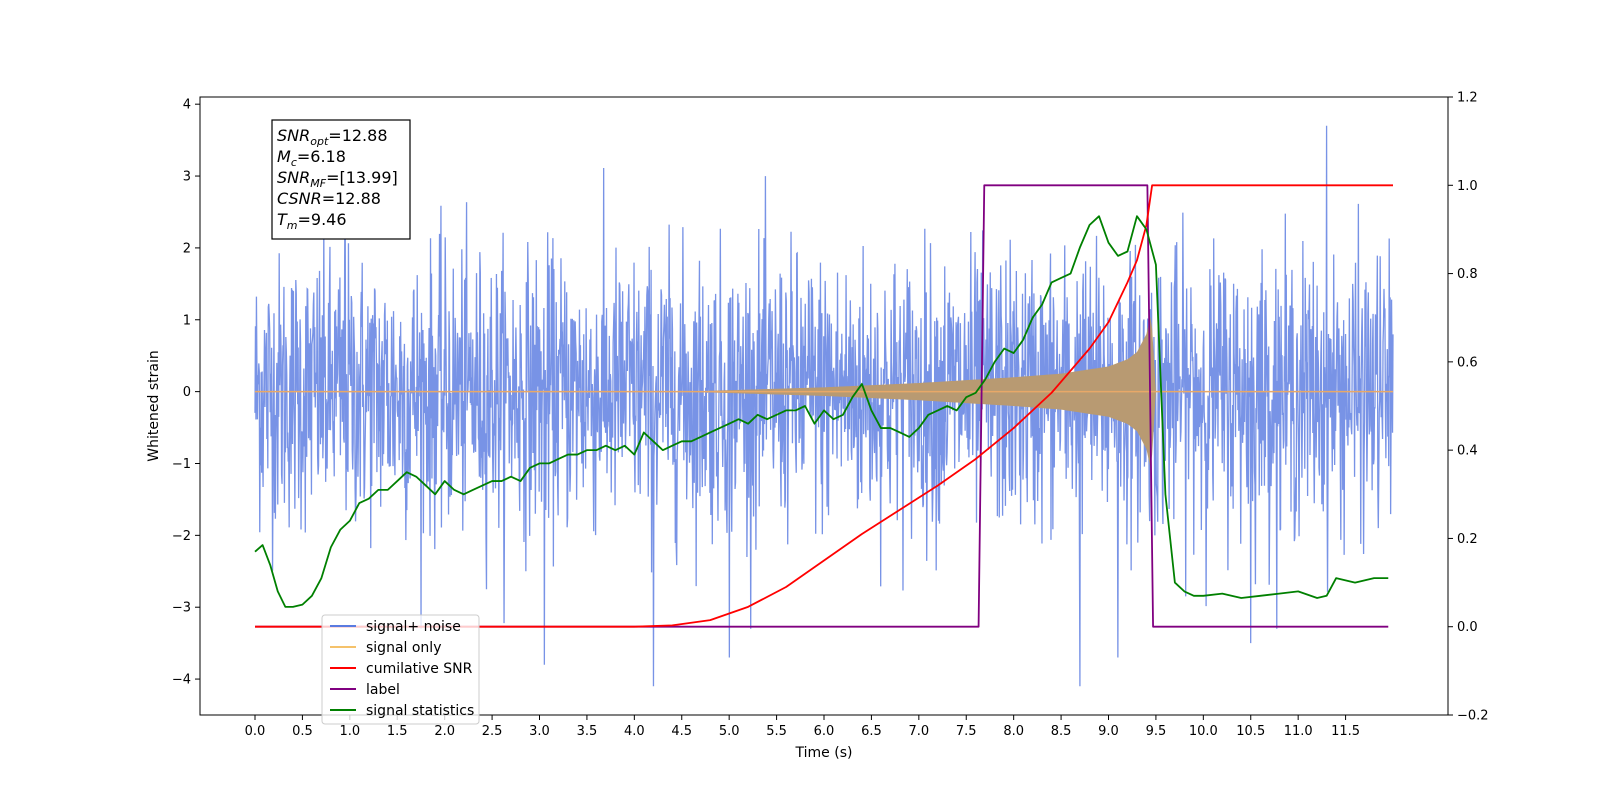 The image size is (1600, 804). What do you see at coordinates (1061, 731) in the screenshot?
I see `x-tick-label: 8.5` at bounding box center [1061, 731].